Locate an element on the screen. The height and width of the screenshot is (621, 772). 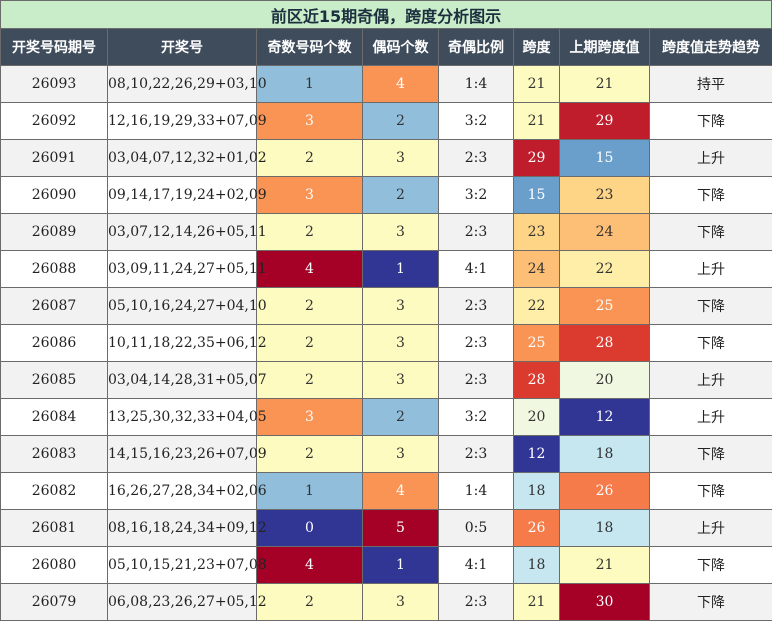
ratio-cell: 4:1 is located at coordinates (476, 565).